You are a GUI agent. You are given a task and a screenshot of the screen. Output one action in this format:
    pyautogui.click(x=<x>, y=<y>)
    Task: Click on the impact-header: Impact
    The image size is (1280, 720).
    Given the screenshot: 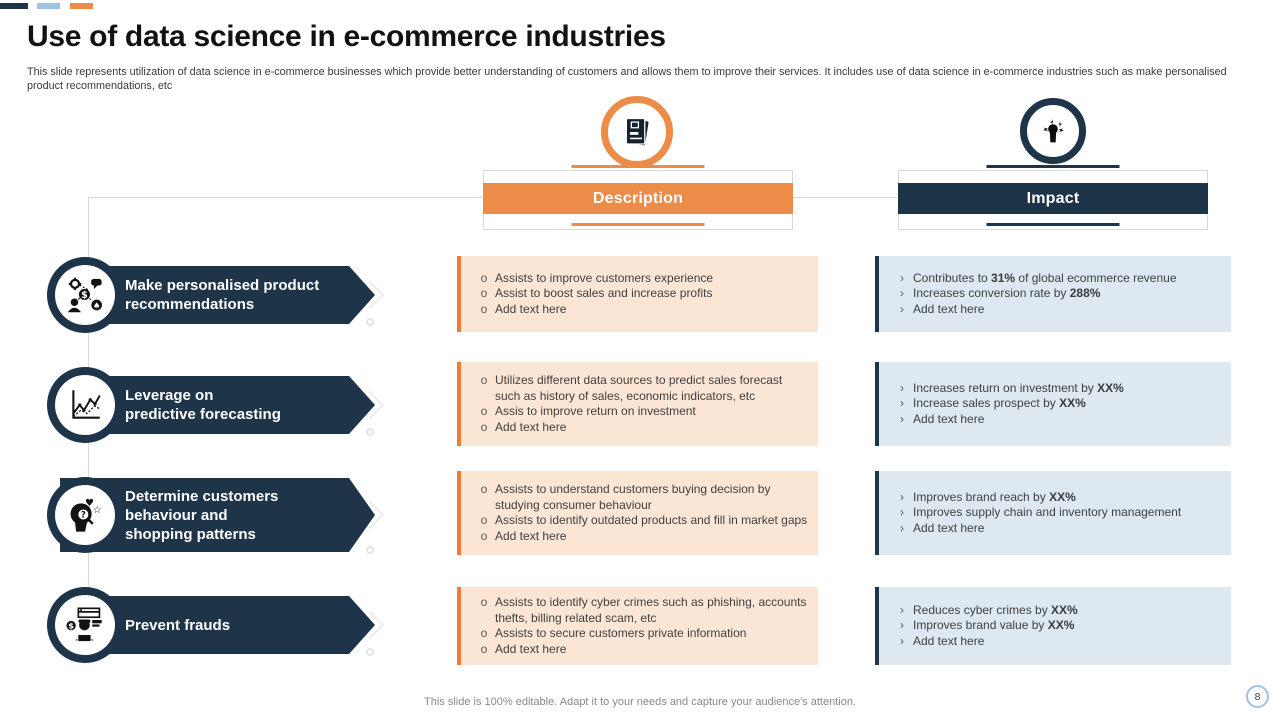 What is the action you would take?
    pyautogui.click(x=1053, y=198)
    